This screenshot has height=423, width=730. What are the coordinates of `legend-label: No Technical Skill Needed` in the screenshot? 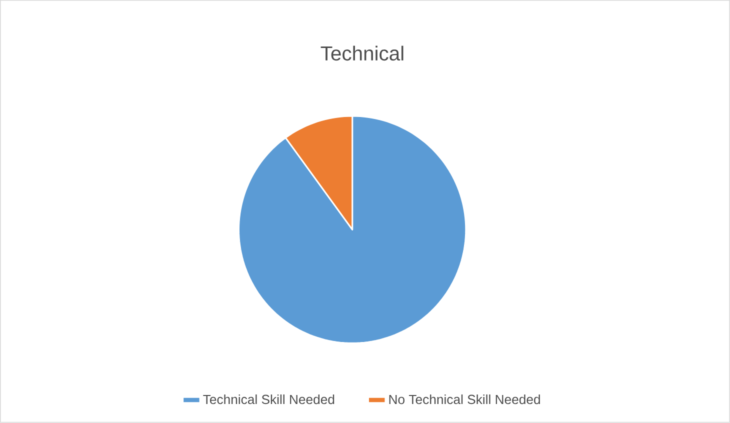 It's located at (464, 399).